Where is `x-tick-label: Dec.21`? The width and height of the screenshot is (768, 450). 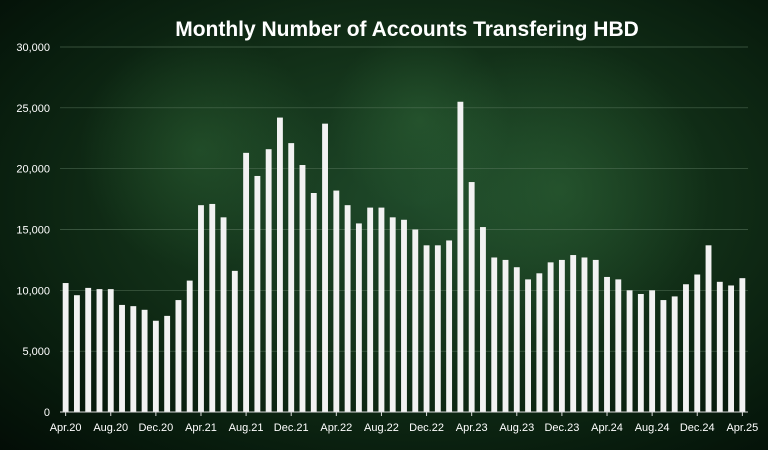 x-tick-label: Dec.21 is located at coordinates (291, 428).